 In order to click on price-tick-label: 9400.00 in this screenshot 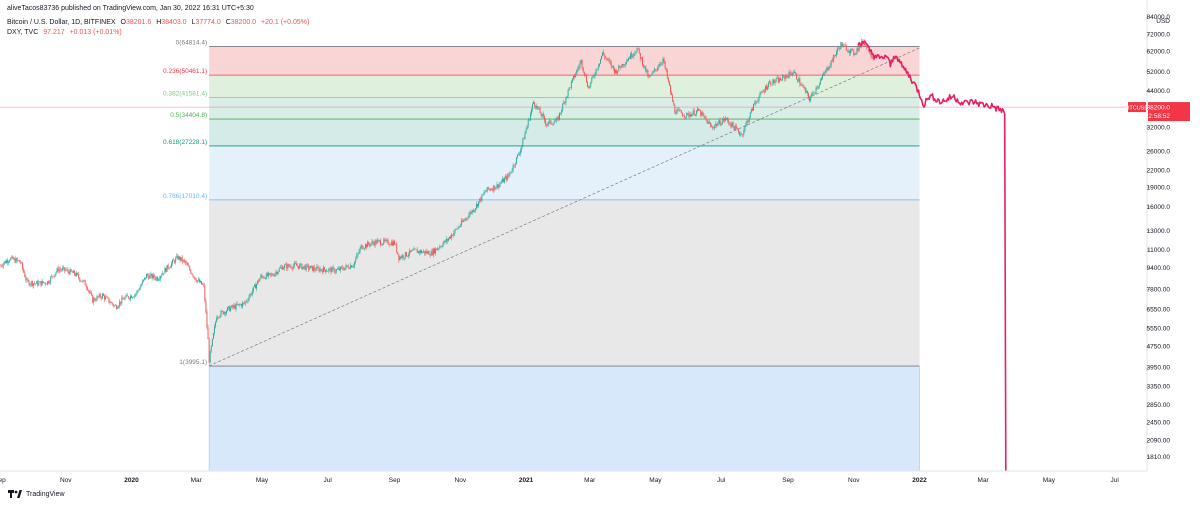, I will do `click(1159, 268)`.